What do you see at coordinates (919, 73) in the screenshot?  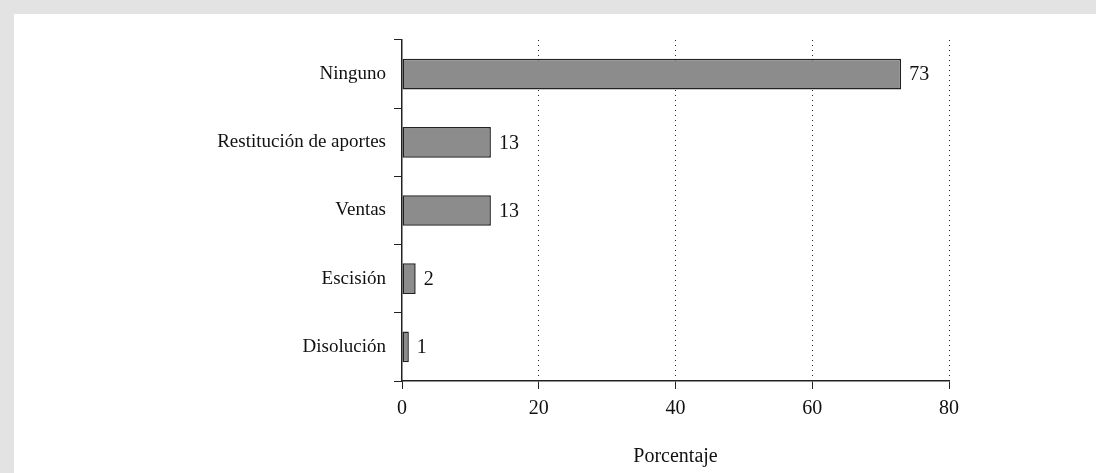 I see `data-label: 73` at bounding box center [919, 73].